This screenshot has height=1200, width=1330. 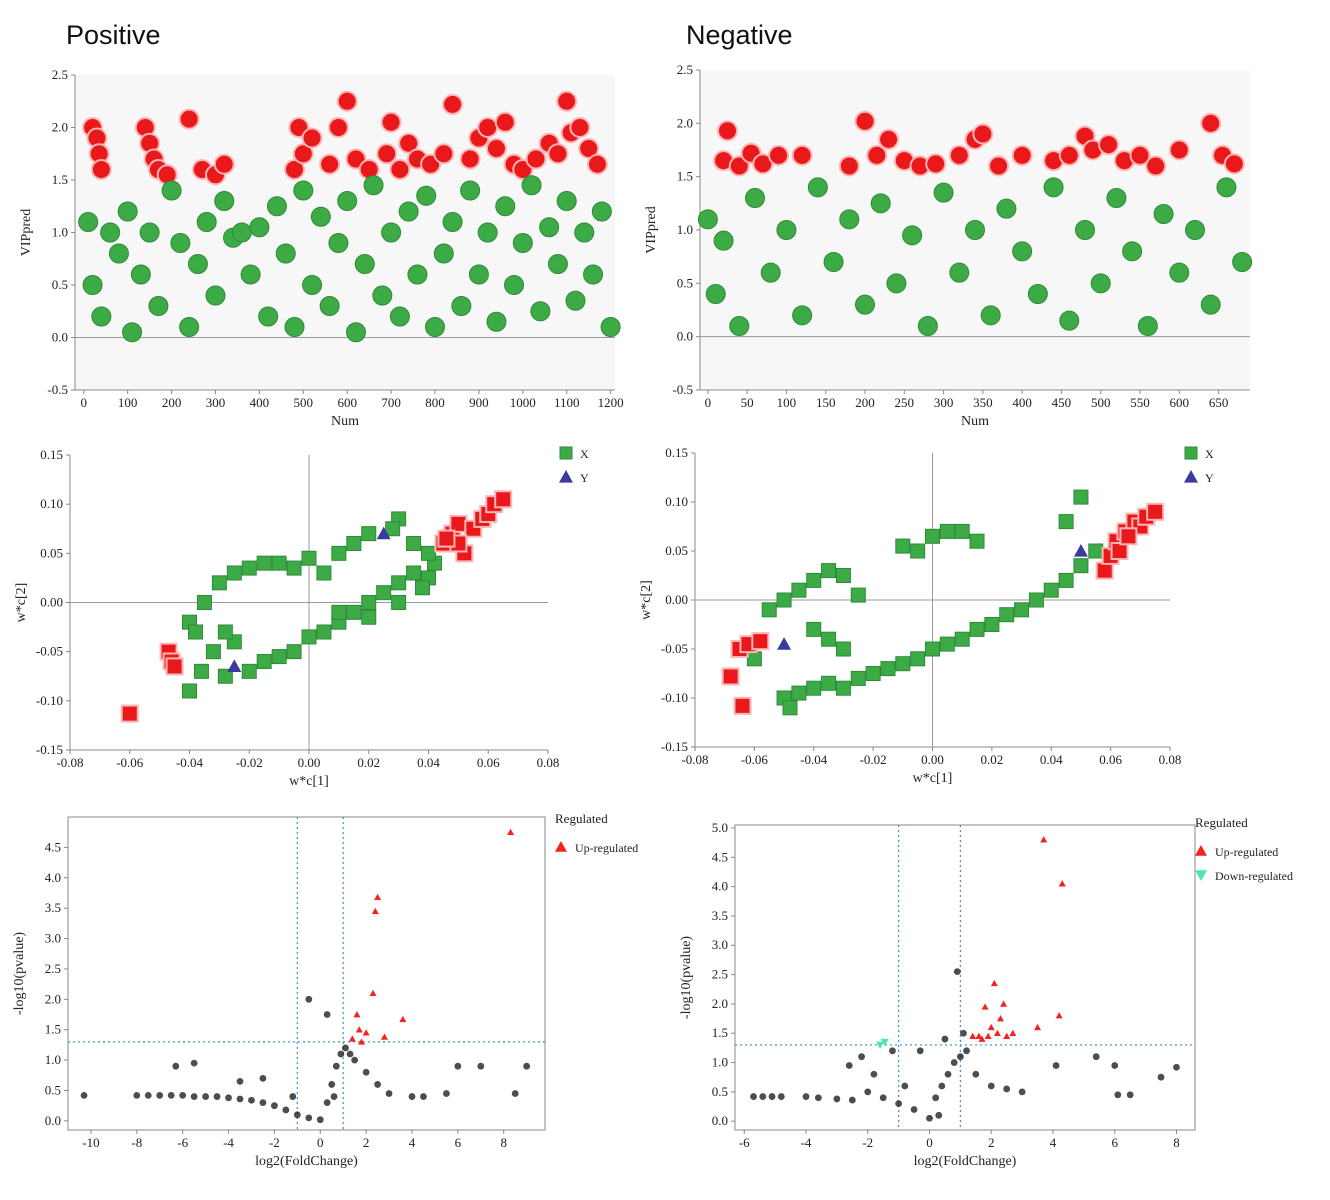 I want to click on legend-title: Regulated, so click(x=1221, y=822).